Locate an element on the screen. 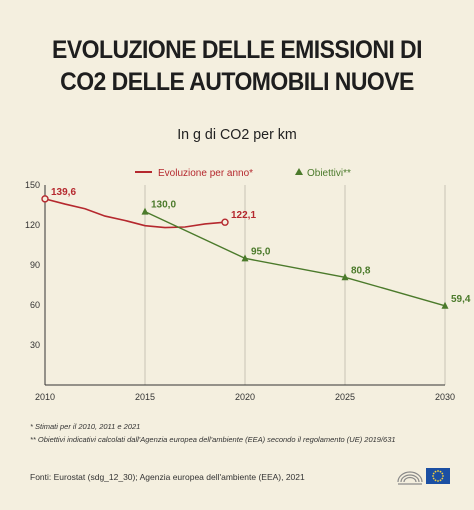 This screenshot has width=474, height=510. eu-flag-icon is located at coordinates (438, 476).